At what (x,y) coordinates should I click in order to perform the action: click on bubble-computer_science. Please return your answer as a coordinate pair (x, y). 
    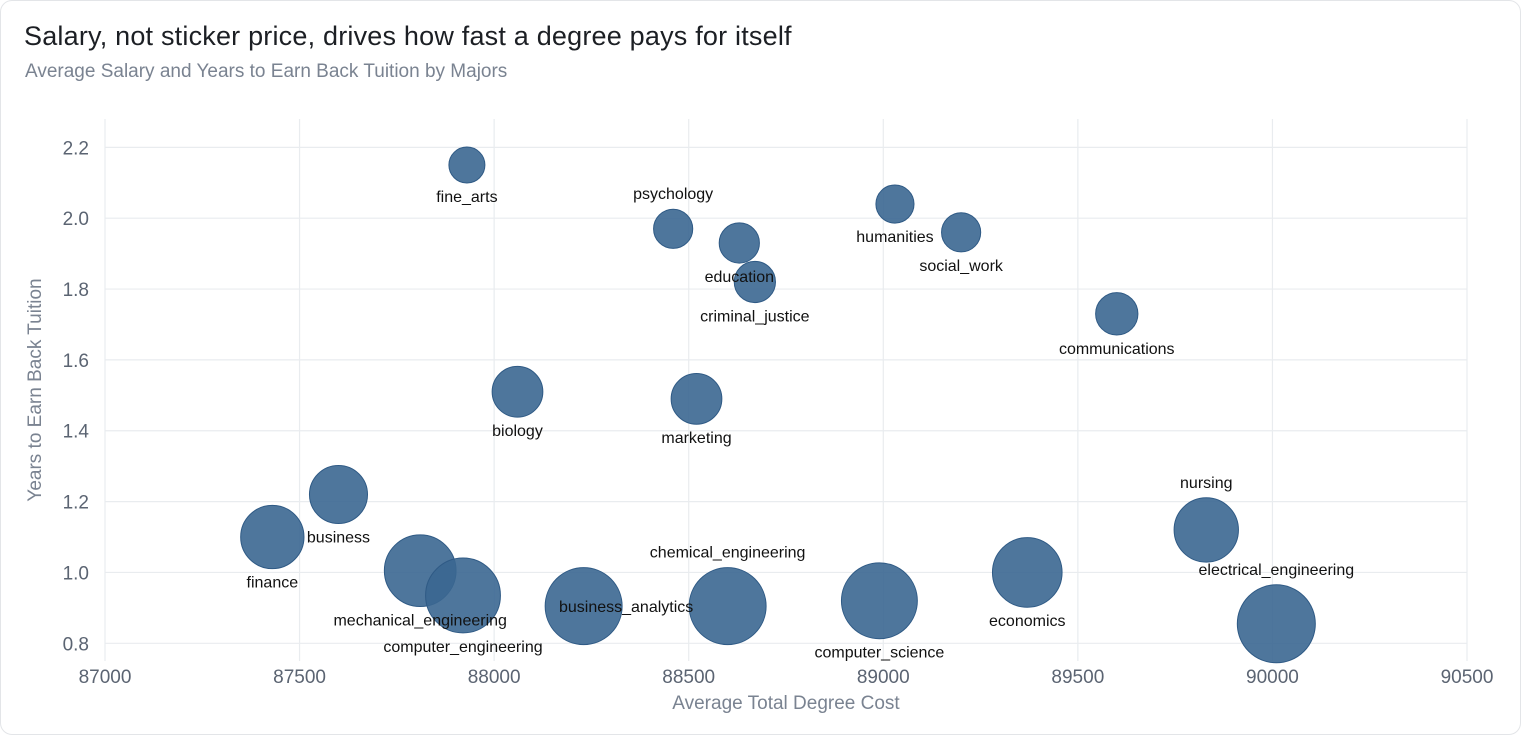
    Looking at the image, I should click on (879, 601).